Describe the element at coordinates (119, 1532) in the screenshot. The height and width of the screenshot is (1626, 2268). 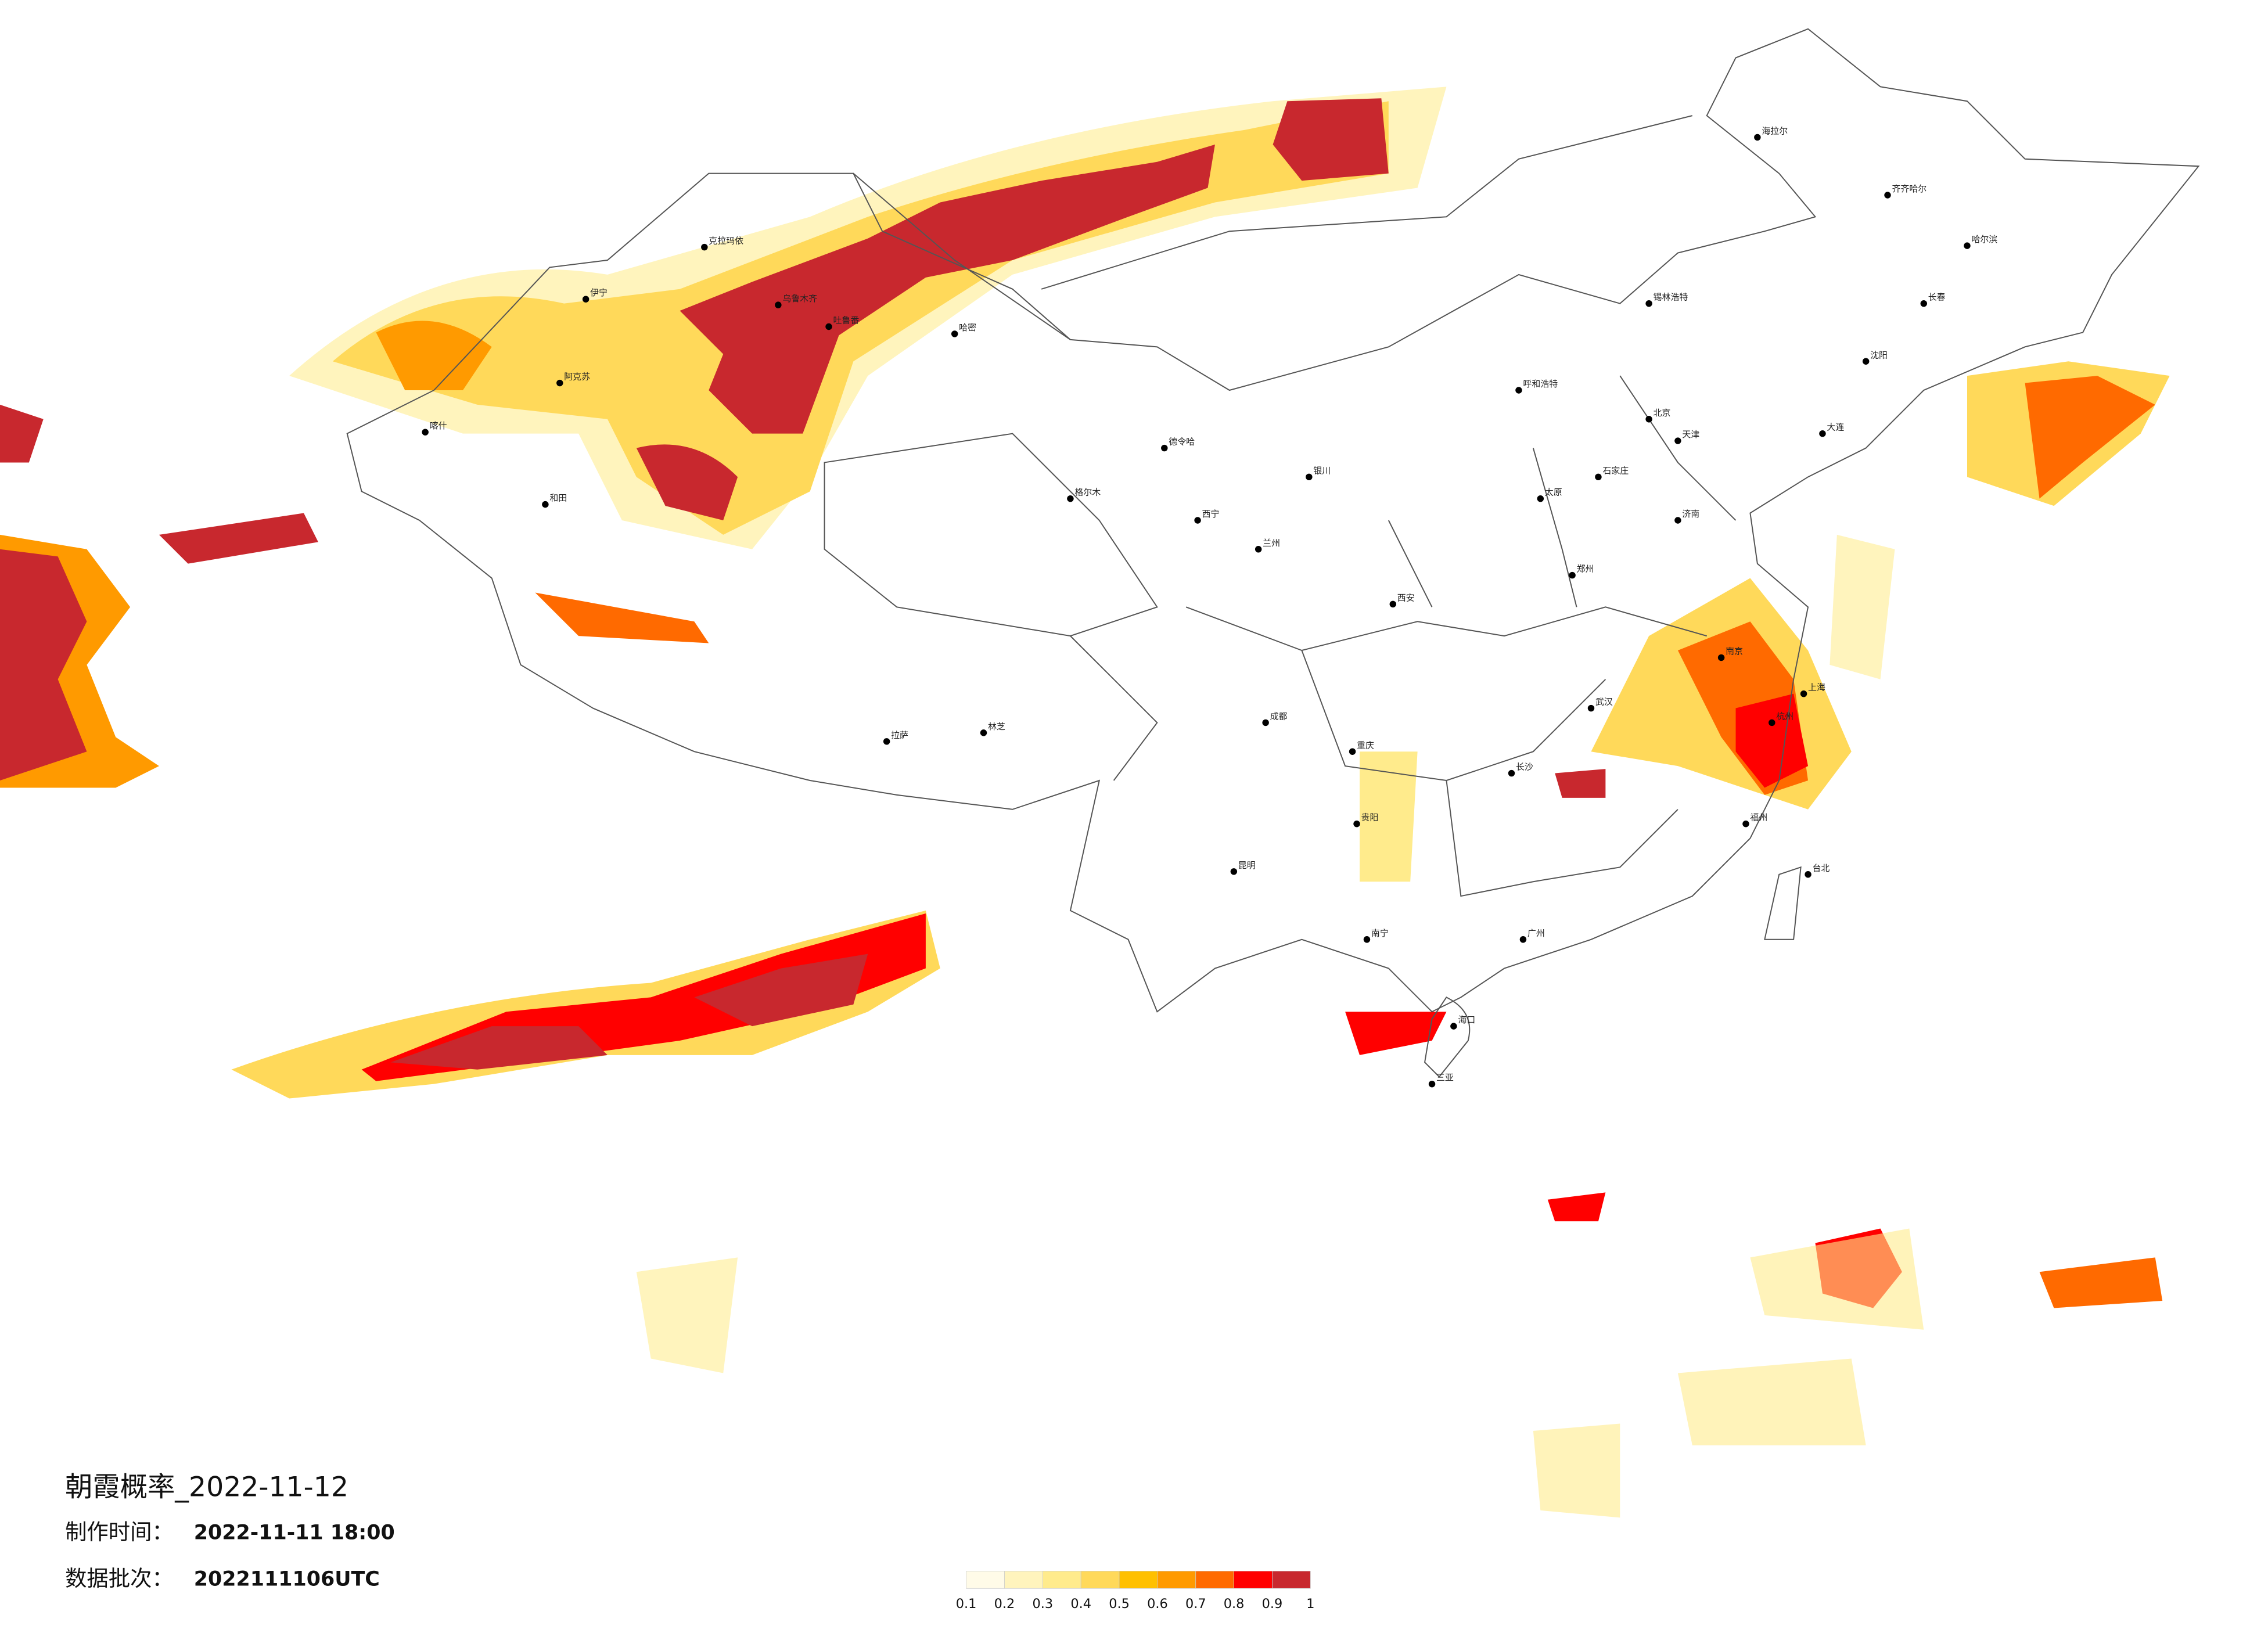
I see `issue-label: 制作时间：` at that location.